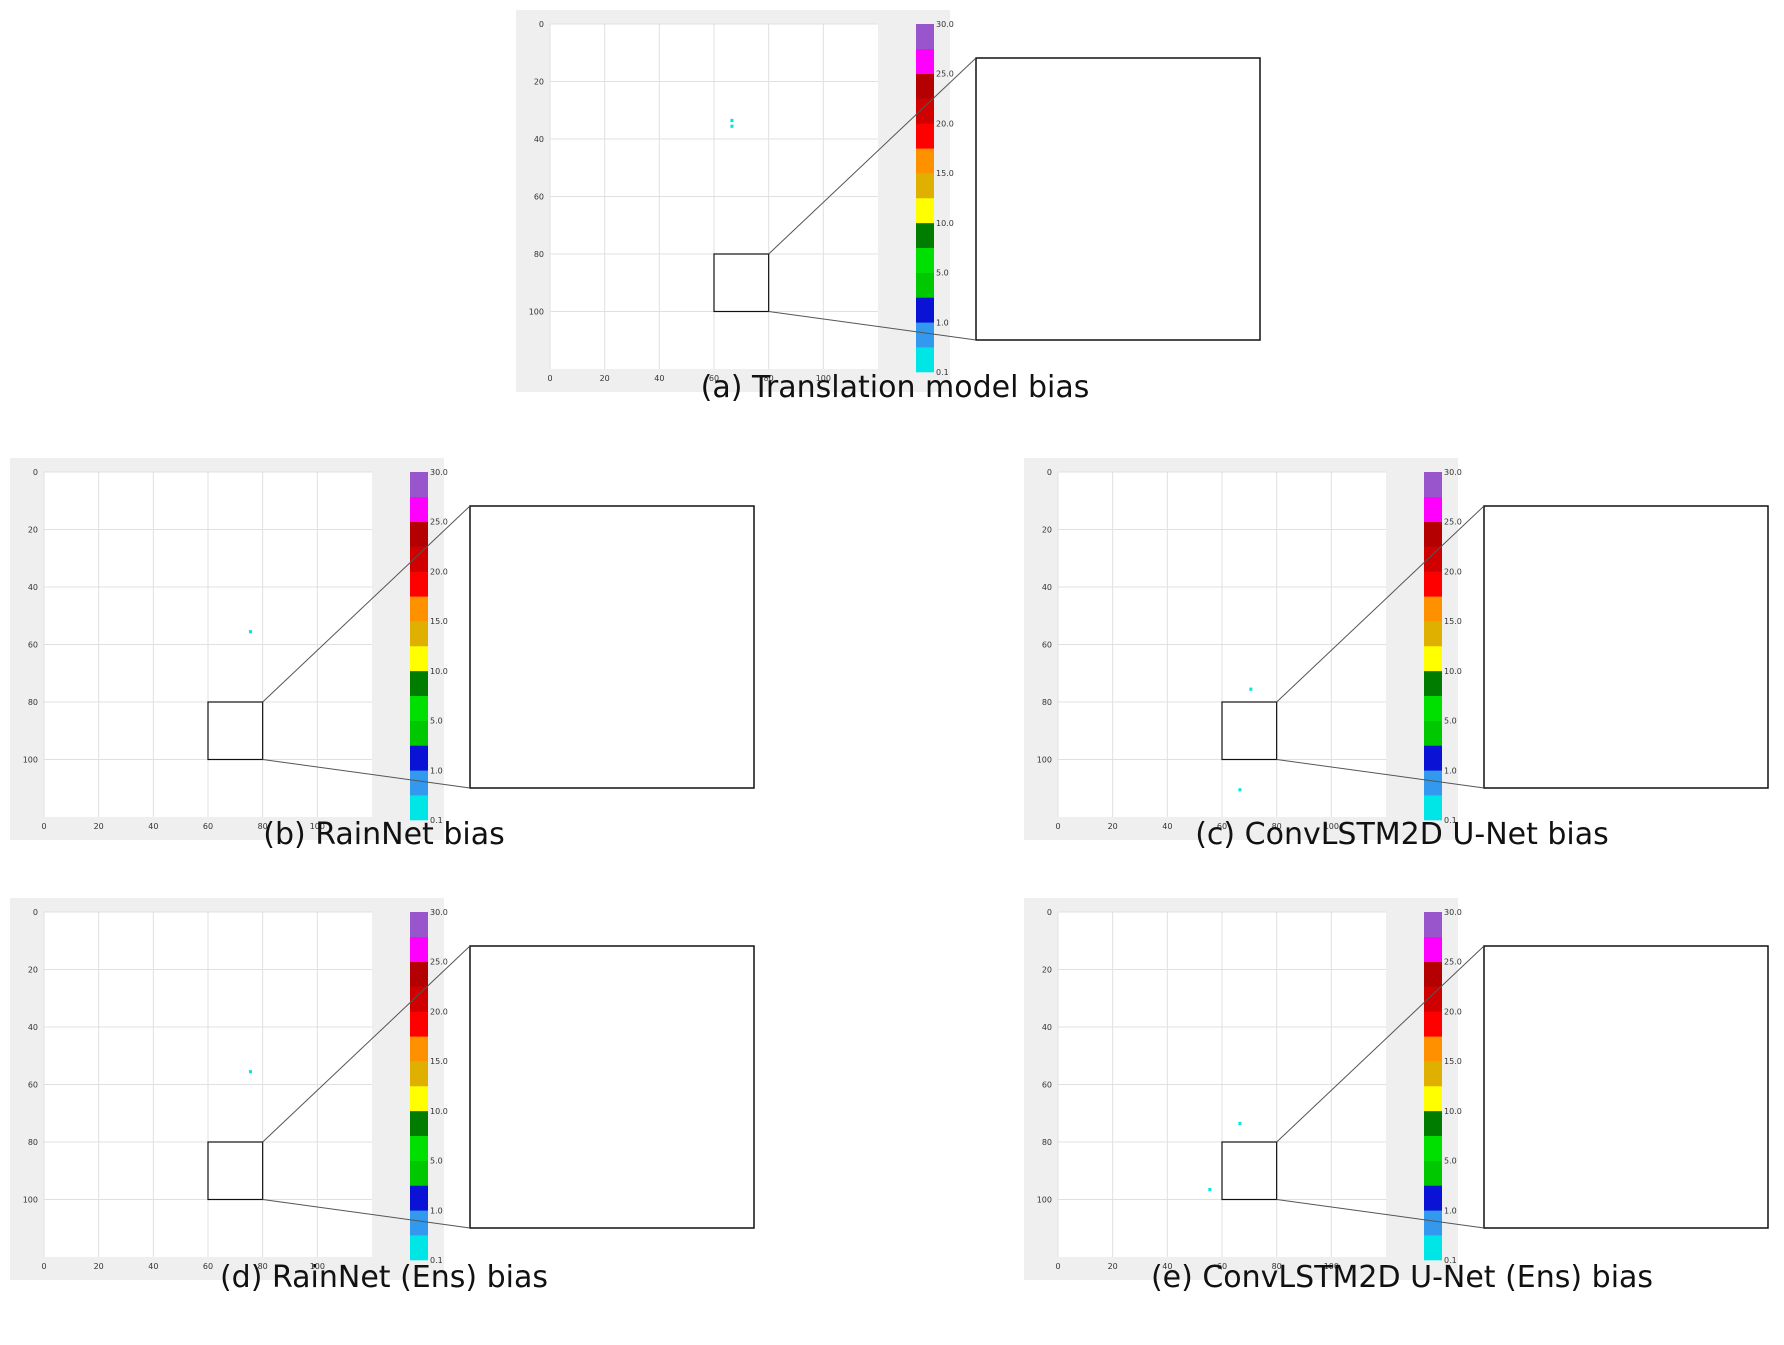 The width and height of the screenshot is (1784, 1345). What do you see at coordinates (384, 1277) in the screenshot?
I see `caption-d: (d) RainNet (Ens) bias` at bounding box center [384, 1277].